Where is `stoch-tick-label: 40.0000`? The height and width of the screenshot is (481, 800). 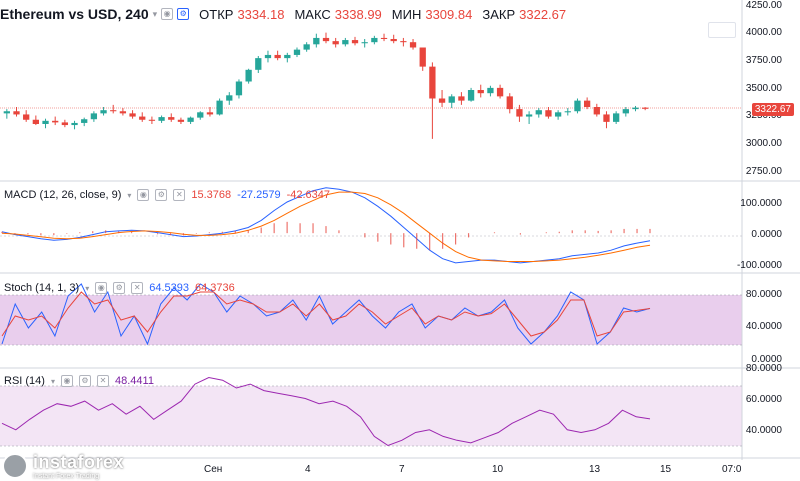
stoch-tick-label: 40.0000 is located at coordinates (763, 326).